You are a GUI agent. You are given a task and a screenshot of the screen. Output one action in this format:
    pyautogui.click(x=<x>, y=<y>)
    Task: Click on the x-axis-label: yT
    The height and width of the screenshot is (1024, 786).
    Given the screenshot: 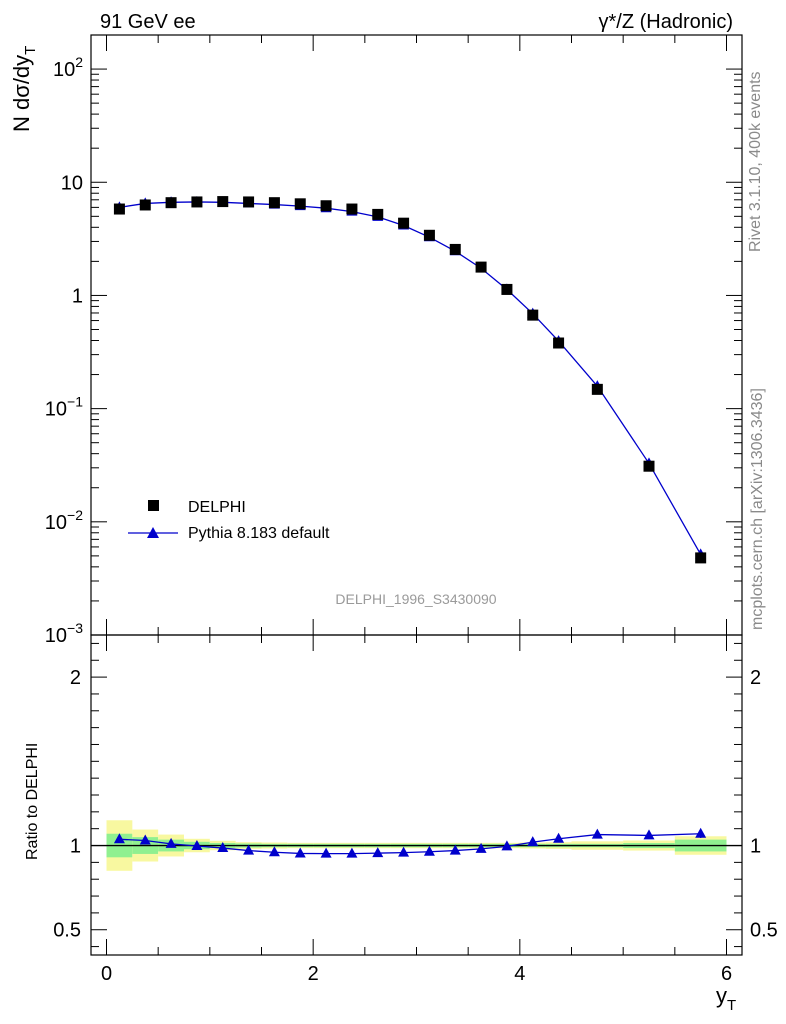 What is the action you would take?
    pyautogui.click(x=726, y=998)
    